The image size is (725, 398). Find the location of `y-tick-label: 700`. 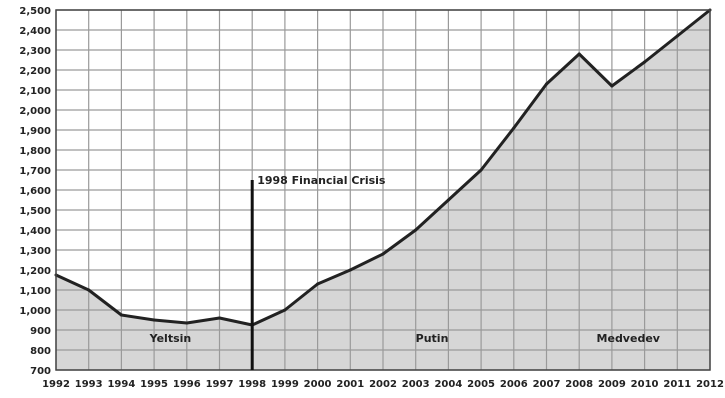

y-tick-label: 700 is located at coordinates (40, 371).